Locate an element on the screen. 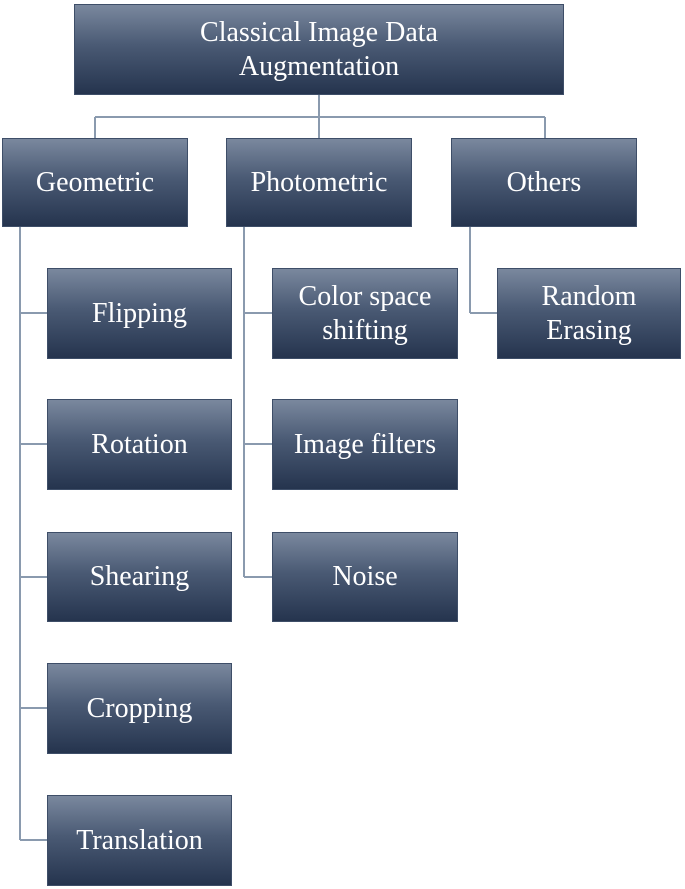 The image size is (685, 889). category-geometric-label: Geometric is located at coordinates (95, 182).